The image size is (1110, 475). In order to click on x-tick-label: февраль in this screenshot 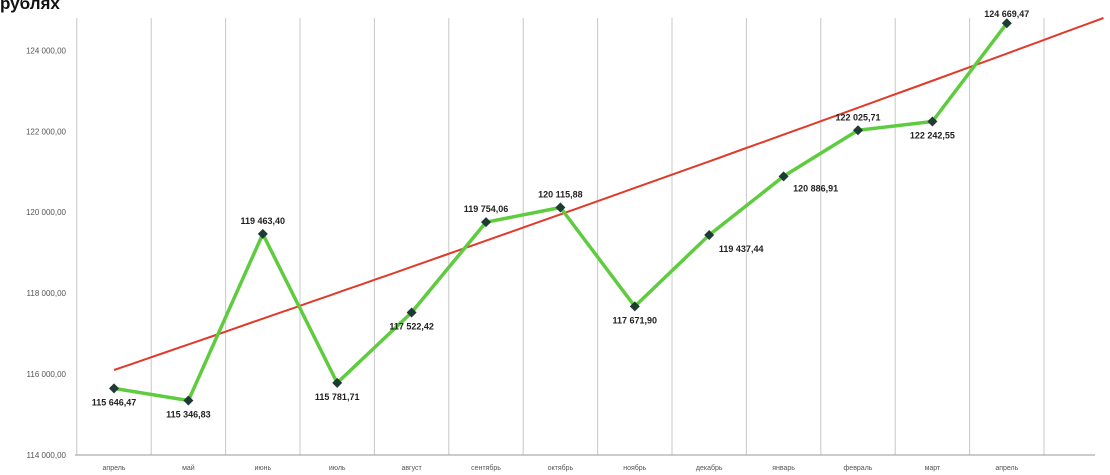, I will do `click(858, 468)`.